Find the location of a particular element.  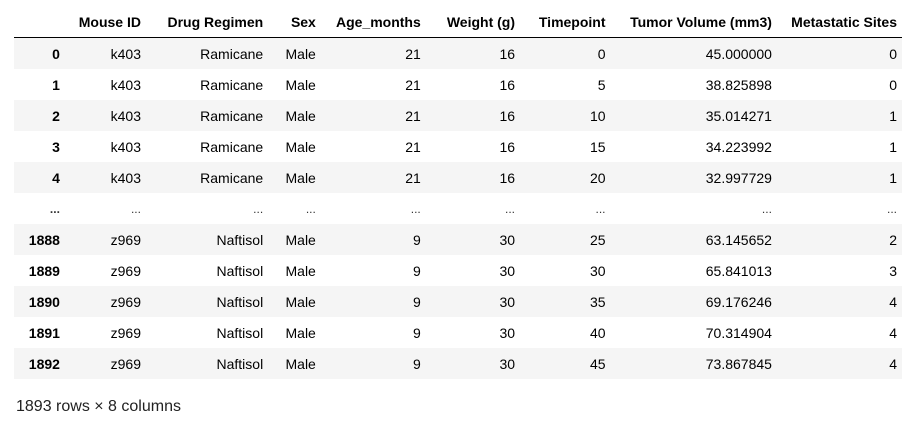

column-header-tumor-volume: Tumor Volume (mm3) is located at coordinates (693, 22).